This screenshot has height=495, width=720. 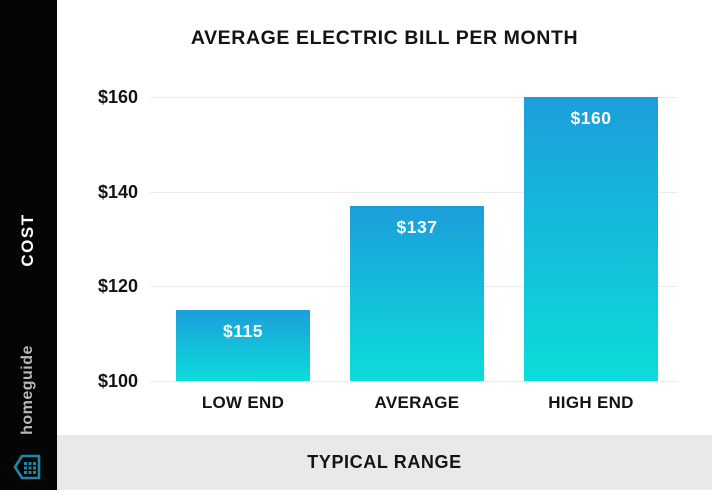 What do you see at coordinates (591, 402) in the screenshot?
I see `x-axis-label-high-end: HIGH END` at bounding box center [591, 402].